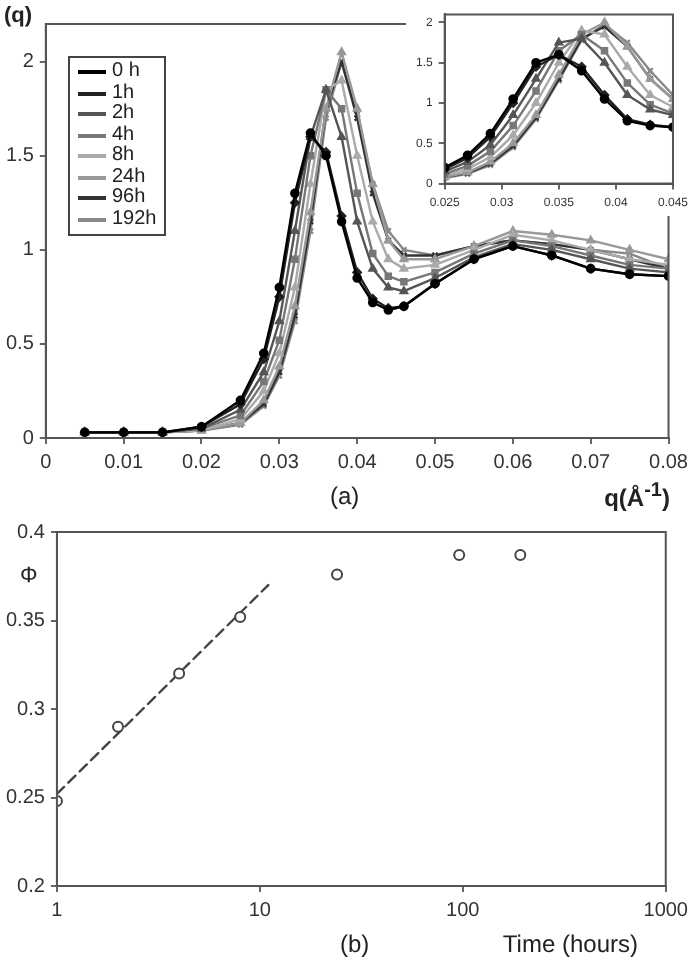 The image size is (694, 972). What do you see at coordinates (129, 197) in the screenshot?
I see `legend-label: 96h` at bounding box center [129, 197].